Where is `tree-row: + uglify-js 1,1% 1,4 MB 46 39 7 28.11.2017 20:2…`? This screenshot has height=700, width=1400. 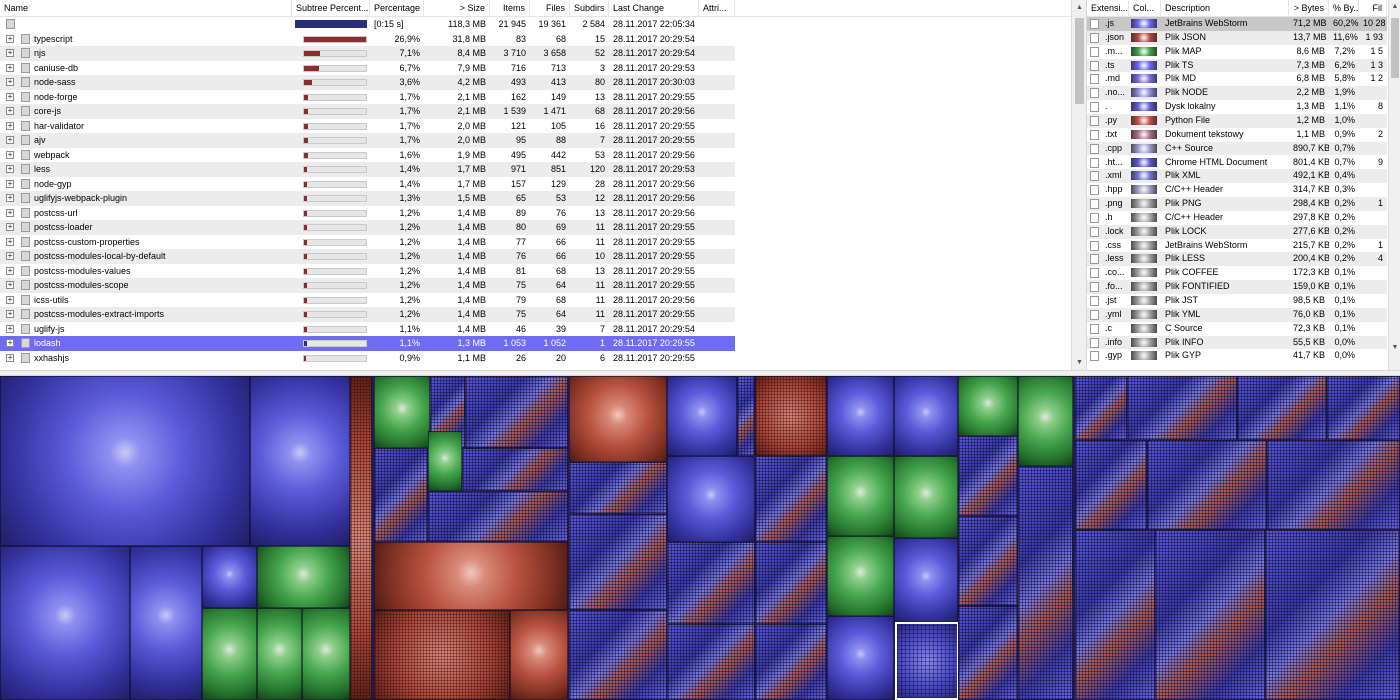 tree-row: + uglify-js 1,1% 1,4 MB 46 39 7 28.11.2017 20:2… is located at coordinates (367, 329).